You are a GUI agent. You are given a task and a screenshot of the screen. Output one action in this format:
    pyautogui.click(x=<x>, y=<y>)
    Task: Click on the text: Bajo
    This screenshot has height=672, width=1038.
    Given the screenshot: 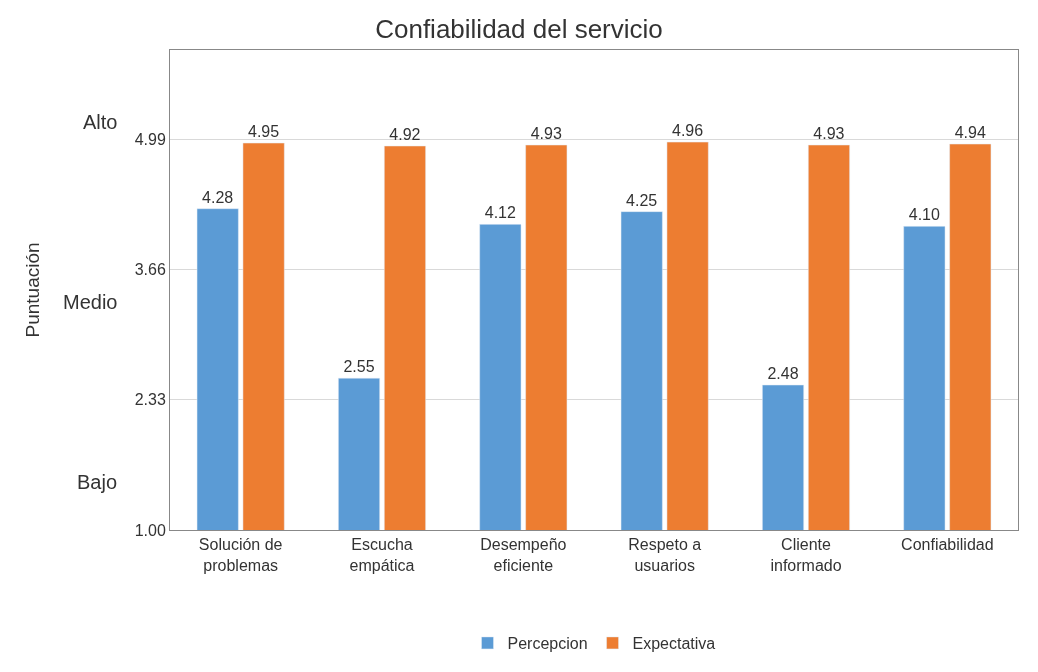 What is the action you would take?
    pyautogui.click(x=97, y=482)
    